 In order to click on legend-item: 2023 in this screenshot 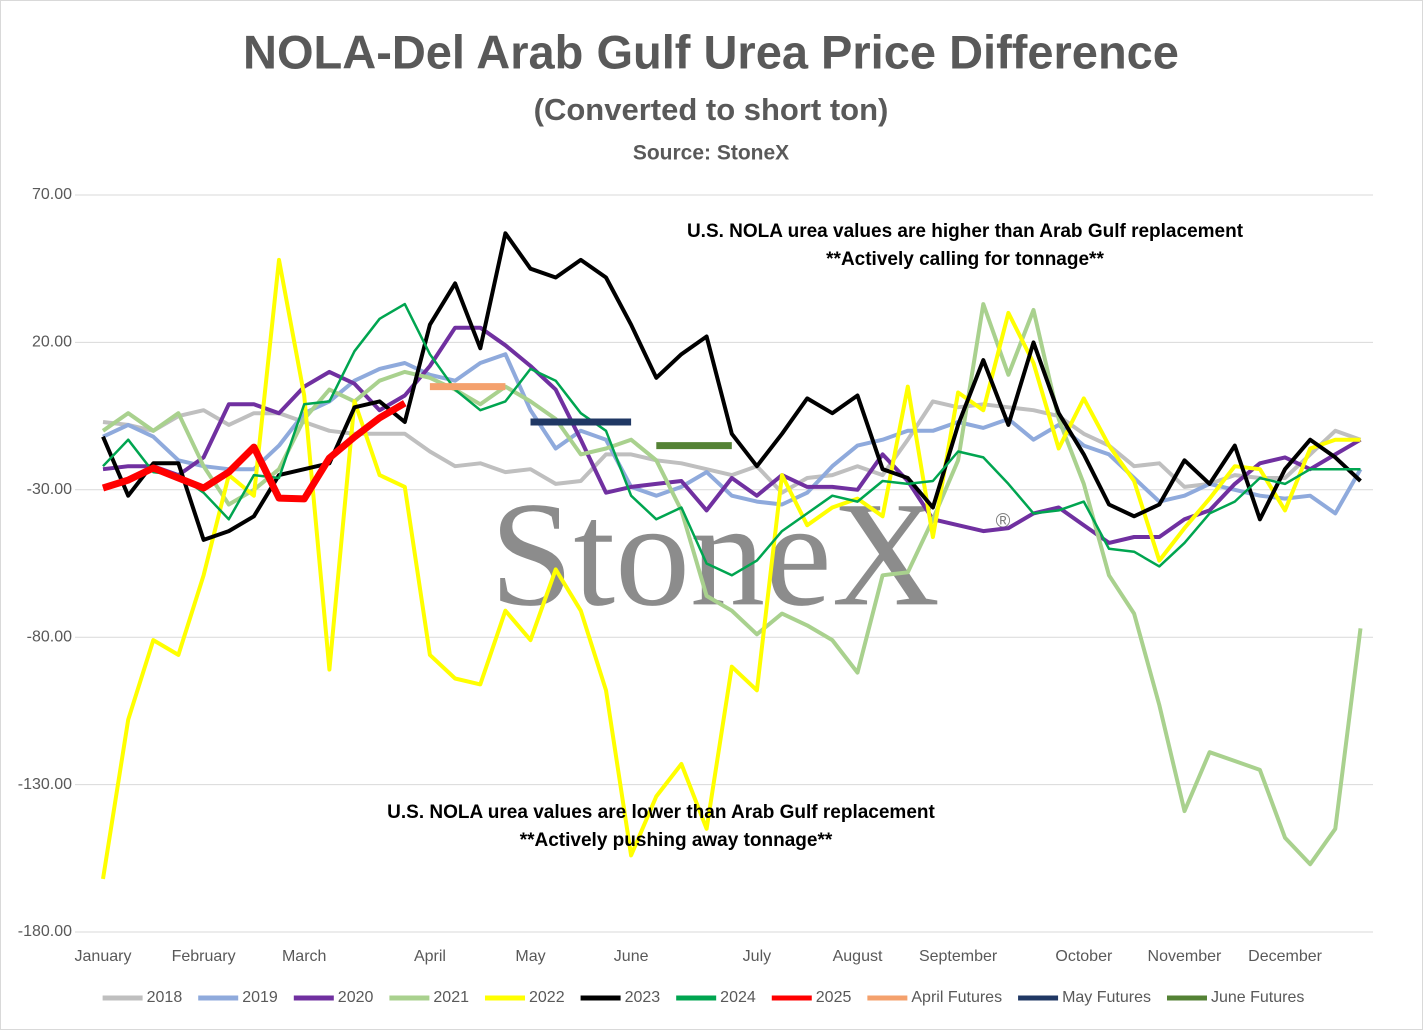, I will do `click(620, 997)`.